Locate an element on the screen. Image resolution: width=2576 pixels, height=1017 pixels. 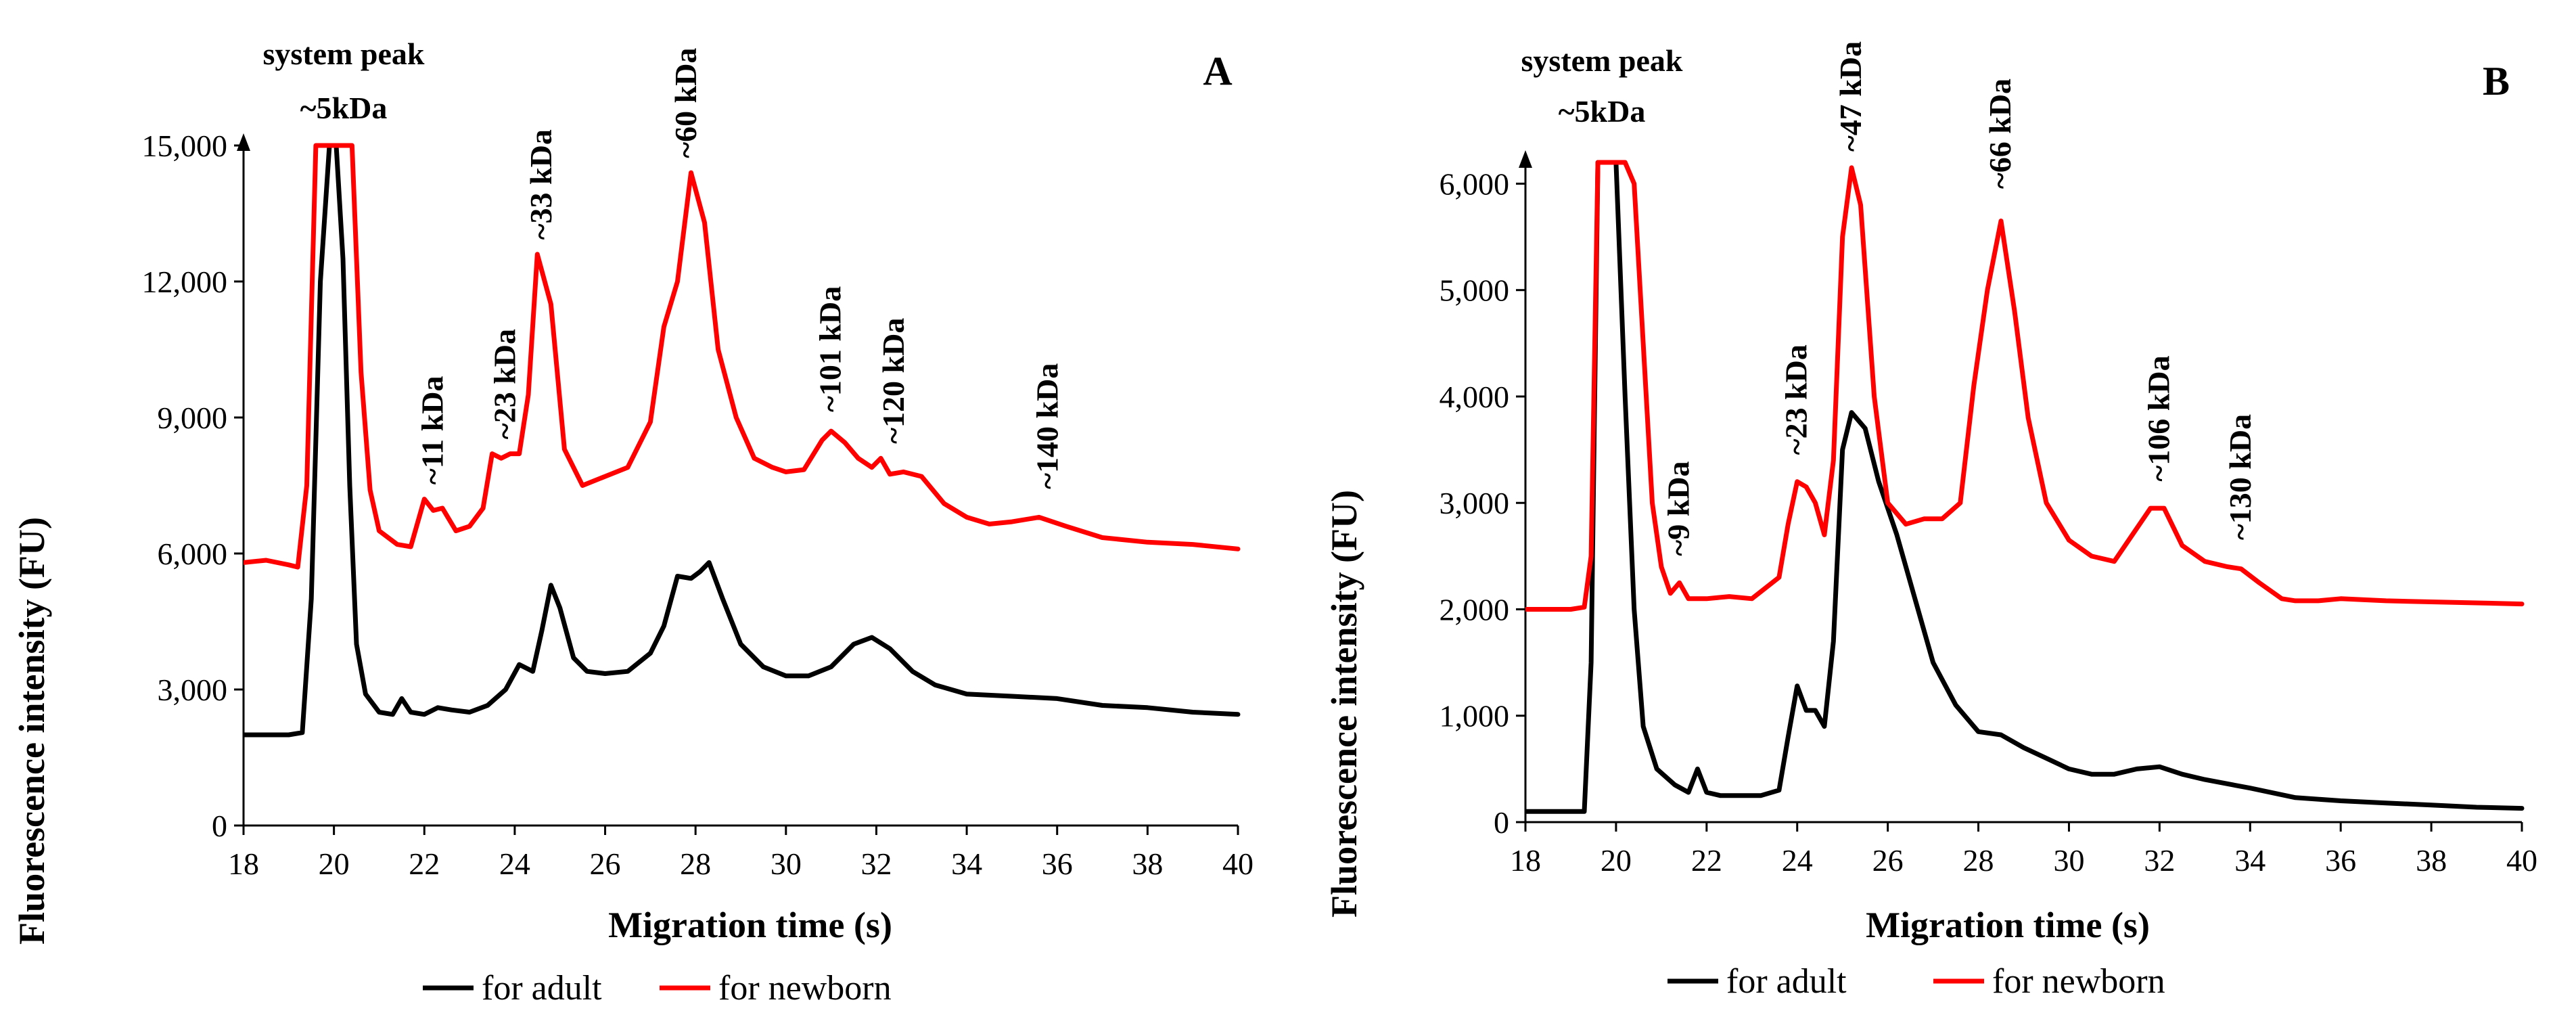
peak-annotation: ~130 kDa is located at coordinates (2240, 477).